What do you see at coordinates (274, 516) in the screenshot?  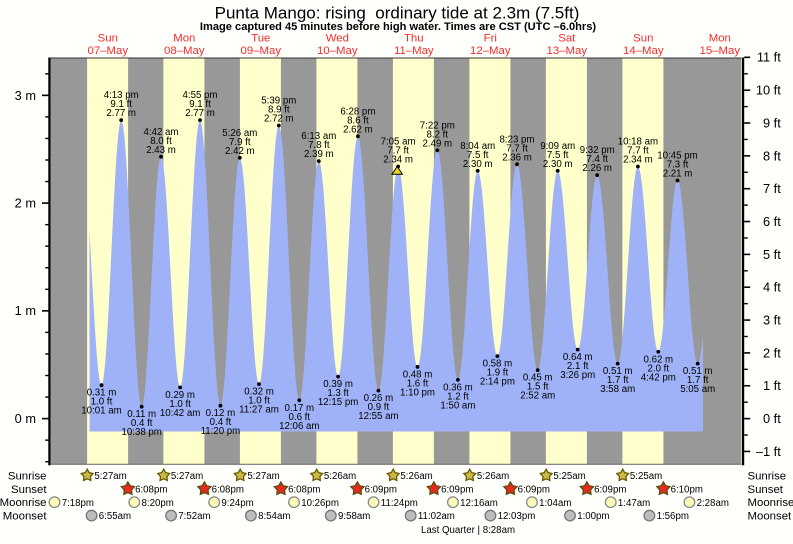 I see `svg-text: 8:54am` at bounding box center [274, 516].